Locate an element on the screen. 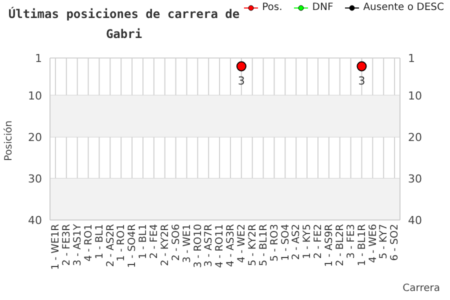  y-tick-label: 20 is located at coordinates (35, 137).